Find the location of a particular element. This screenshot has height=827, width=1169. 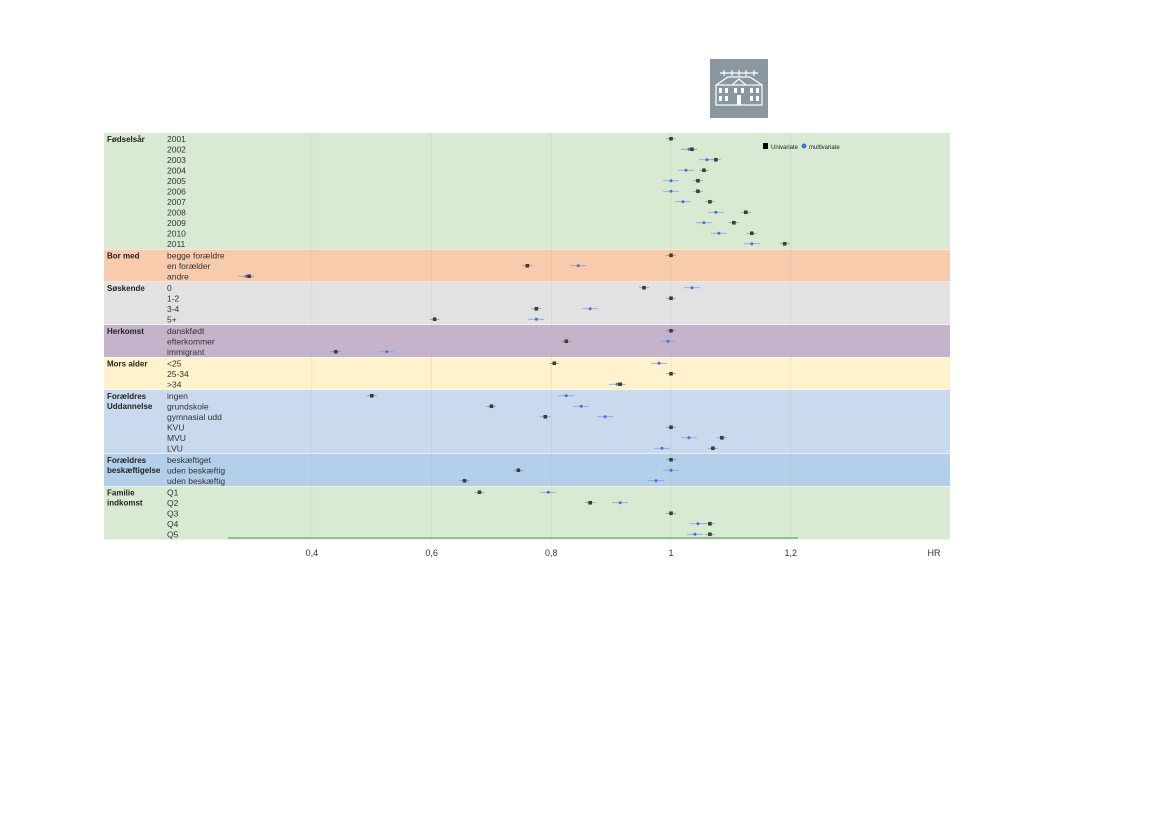

category-label: MVU is located at coordinates (176, 438).